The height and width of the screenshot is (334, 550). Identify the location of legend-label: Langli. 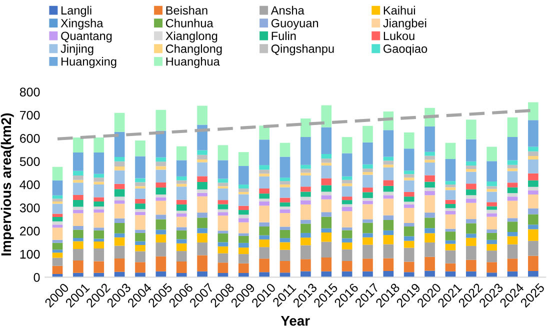
(76, 11).